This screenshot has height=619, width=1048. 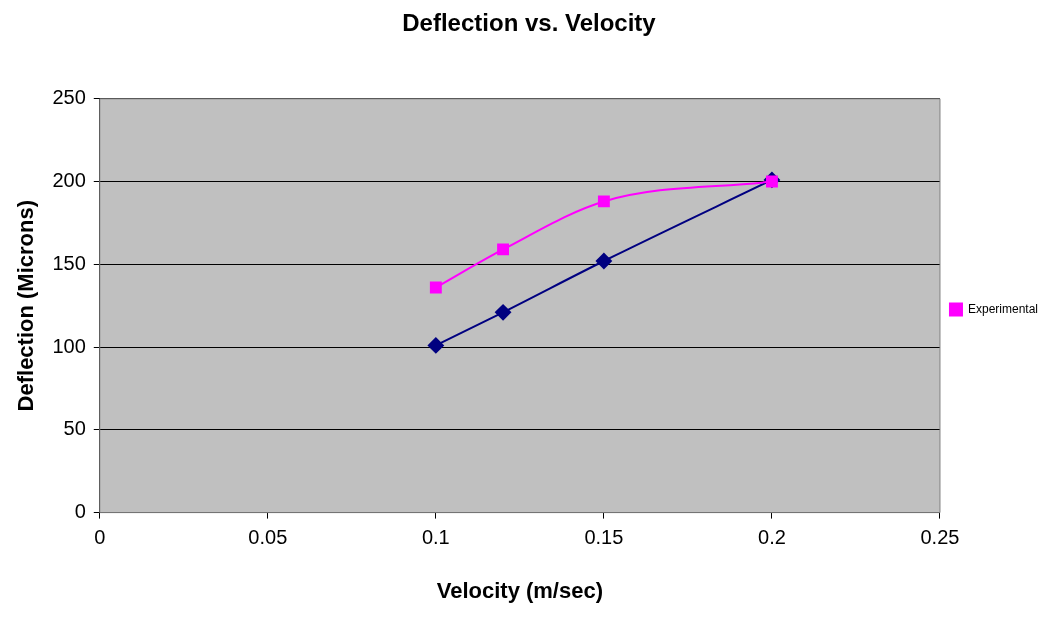 What do you see at coordinates (520, 590) in the screenshot?
I see `x-axis-title: Velocity (m/sec)` at bounding box center [520, 590].